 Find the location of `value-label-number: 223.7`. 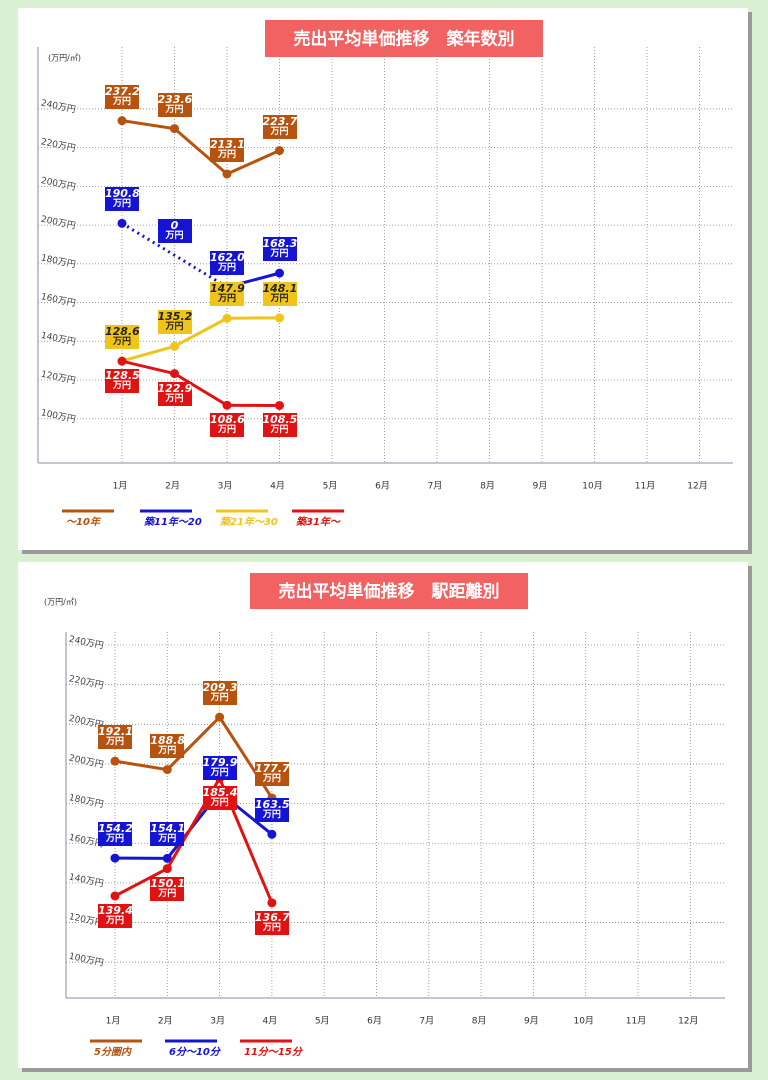

value-label-number: 223.7 is located at coordinates (280, 121).